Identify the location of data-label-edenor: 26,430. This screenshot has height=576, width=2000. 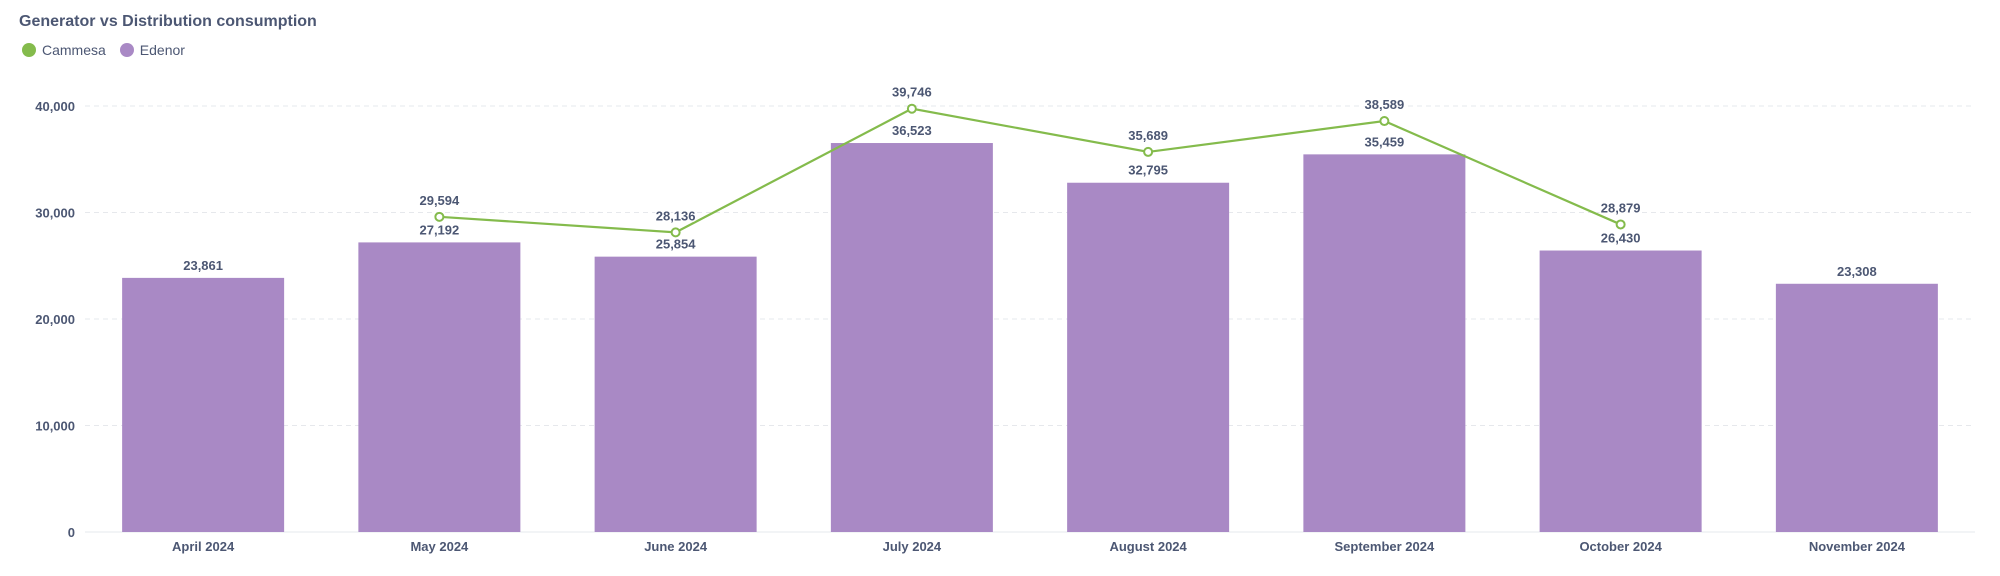
(1621, 238).